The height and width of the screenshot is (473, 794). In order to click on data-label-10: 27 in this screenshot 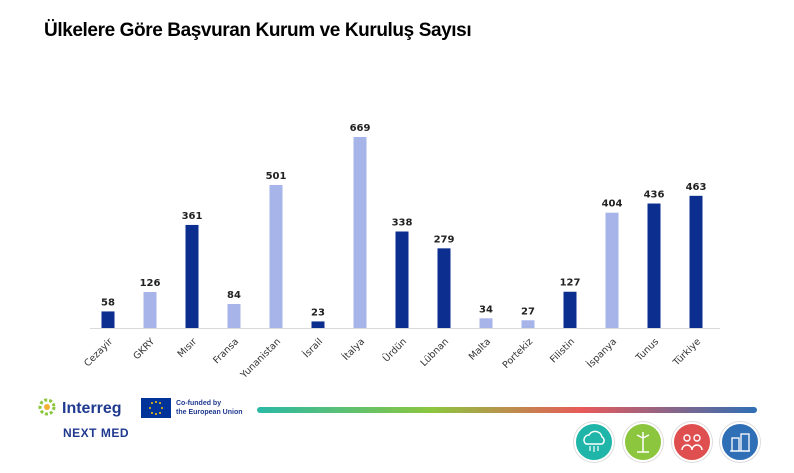, I will do `click(528, 311)`.